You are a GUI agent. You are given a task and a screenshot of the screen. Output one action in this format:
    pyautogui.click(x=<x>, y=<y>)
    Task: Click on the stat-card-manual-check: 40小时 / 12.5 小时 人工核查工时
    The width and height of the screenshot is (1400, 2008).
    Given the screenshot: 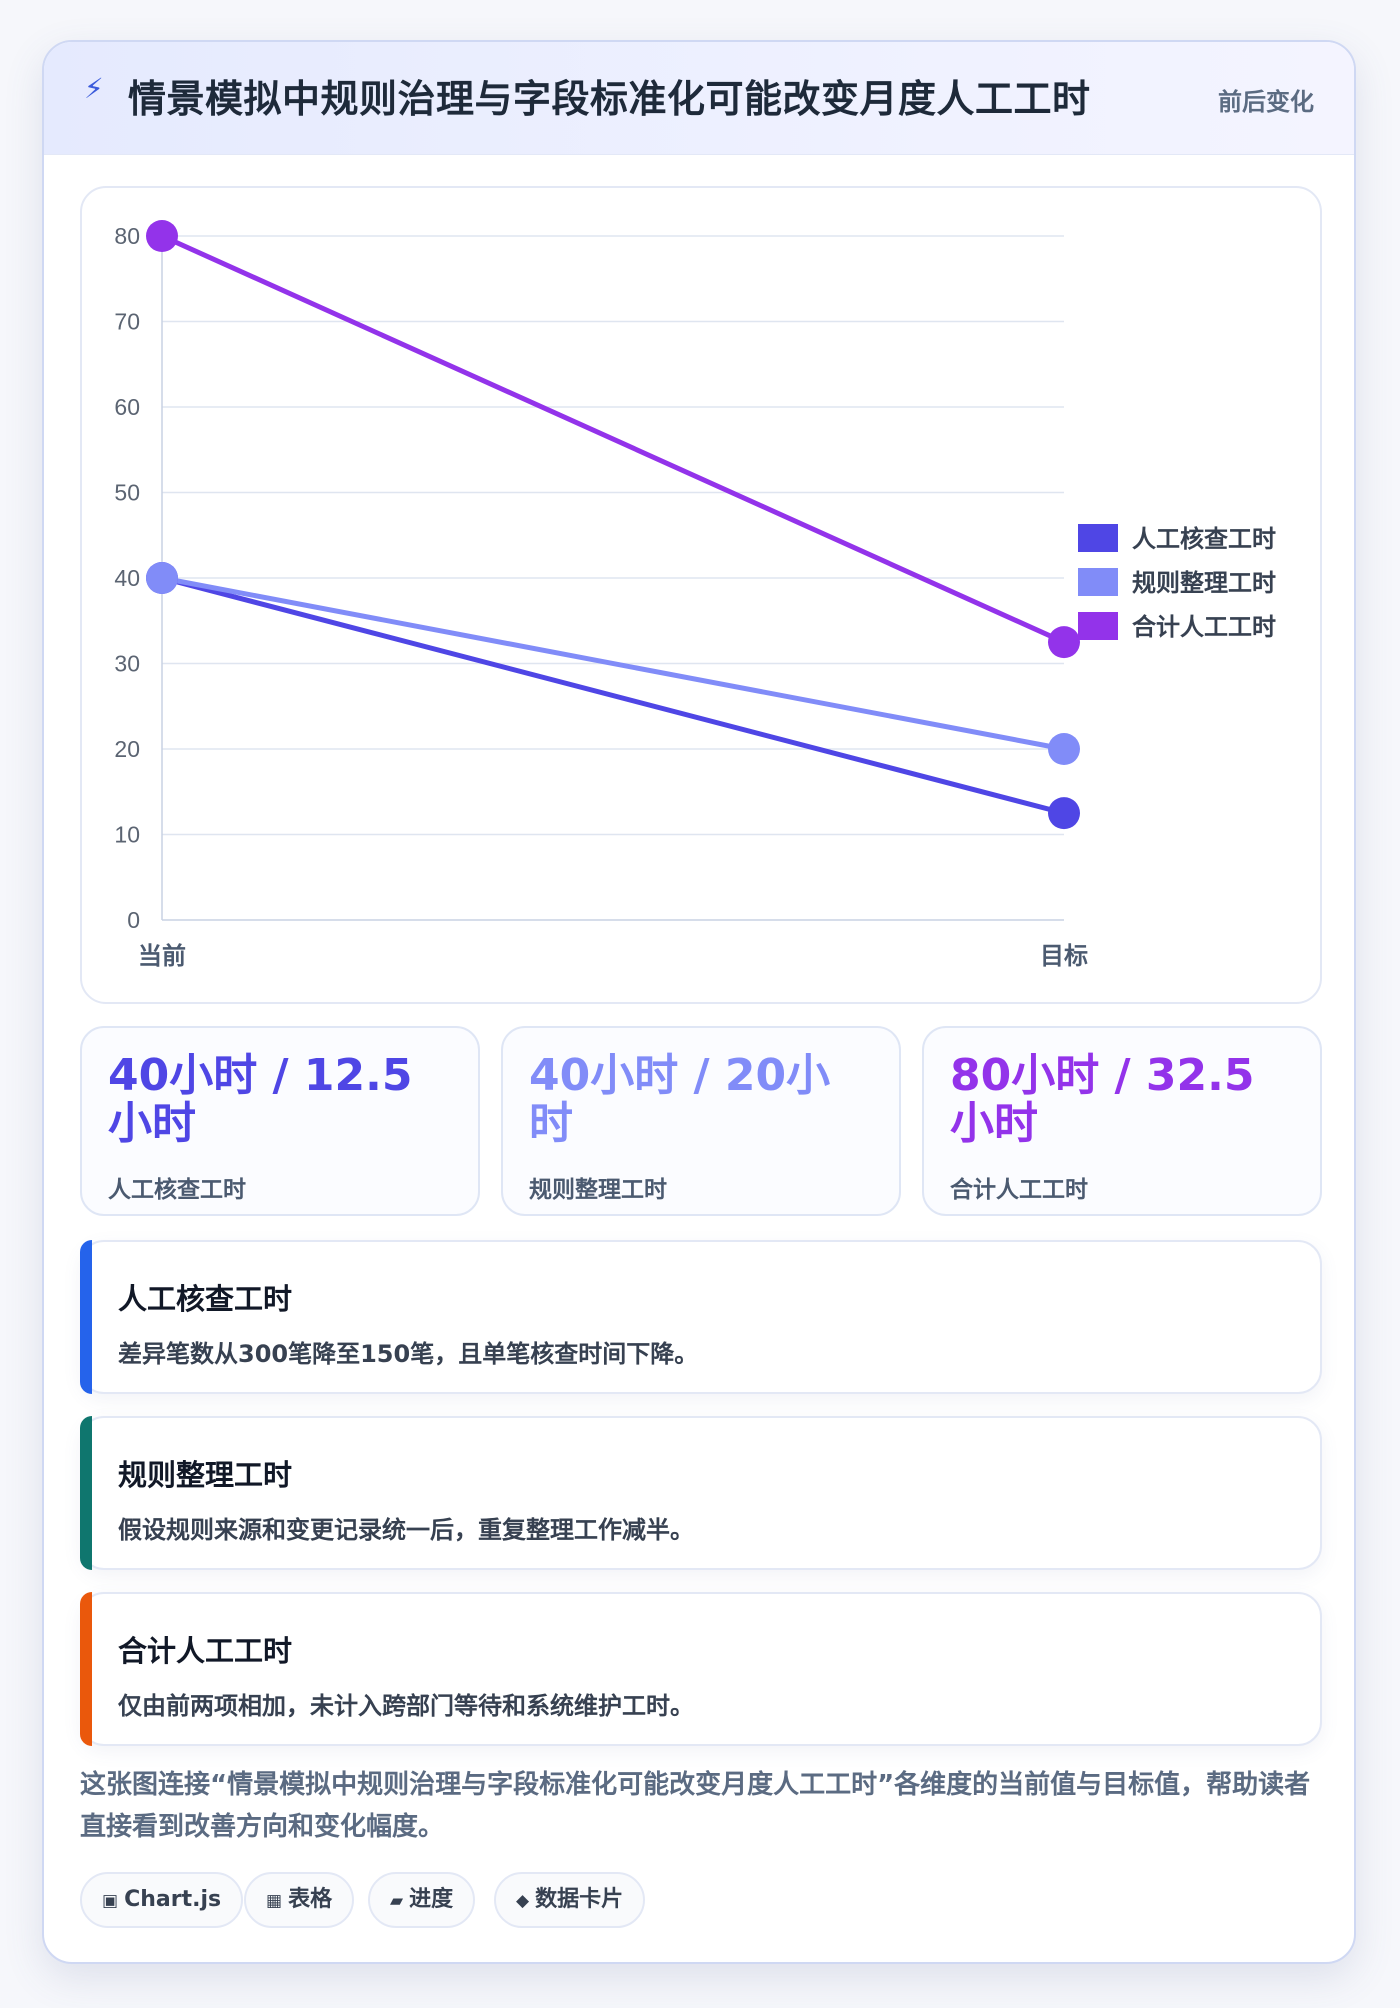 What is the action you would take?
    pyautogui.click(x=280, y=1121)
    